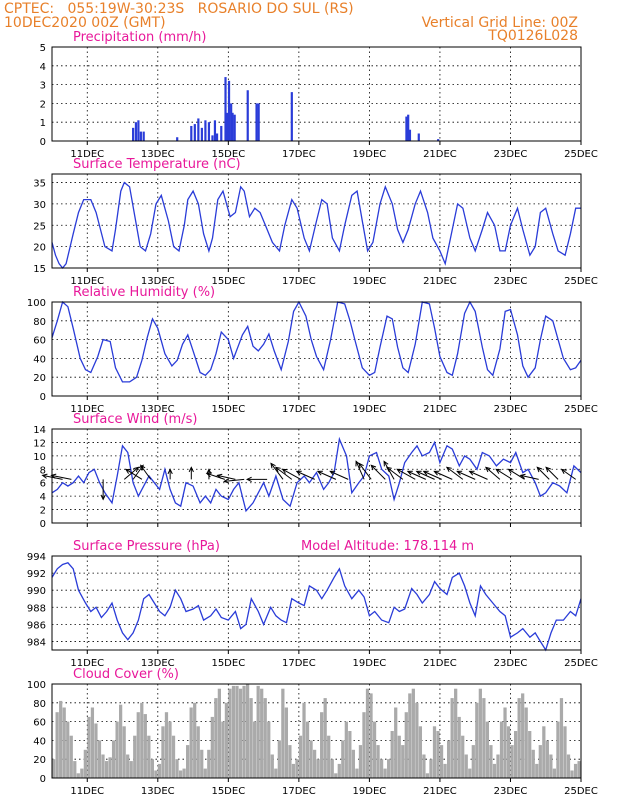 The height and width of the screenshot is (800, 618). What do you see at coordinates (146, 546) in the screenshot?
I see `pressure-title: Surface Pressure (hPa)` at bounding box center [146, 546].